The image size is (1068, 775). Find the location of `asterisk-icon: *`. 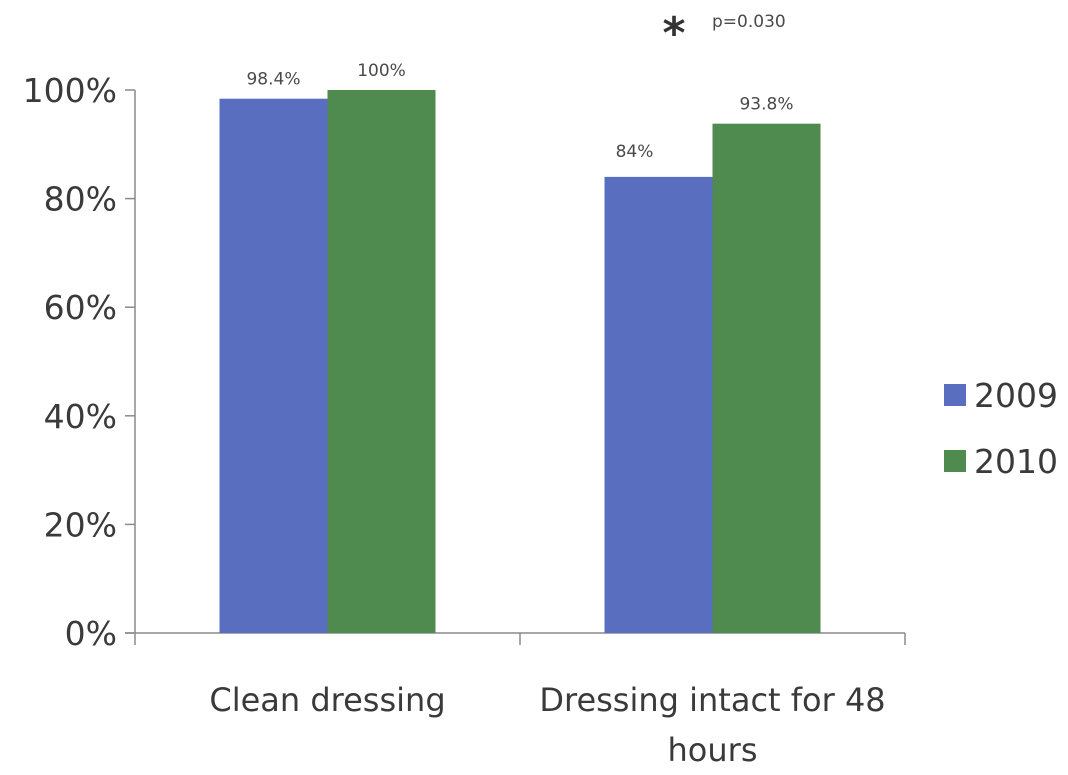

asterisk-icon: * is located at coordinates (673, 33).